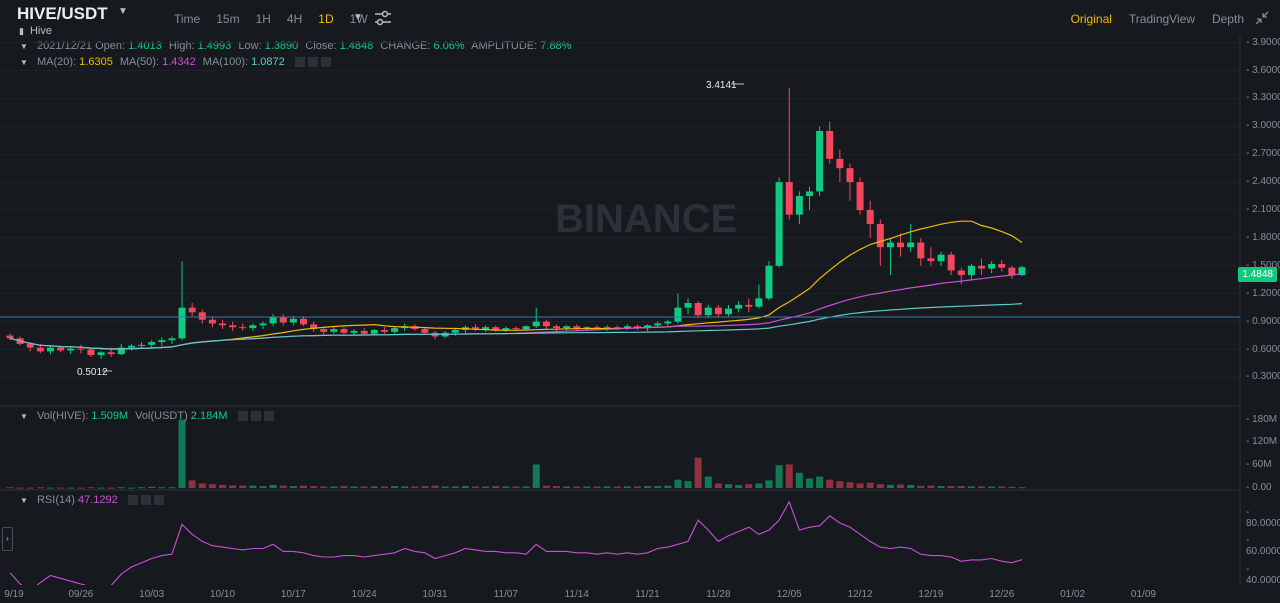 This screenshot has height=603, width=1280. Describe the element at coordinates (789, 594) in the screenshot. I see `time-tick-label: 12/05` at that location.